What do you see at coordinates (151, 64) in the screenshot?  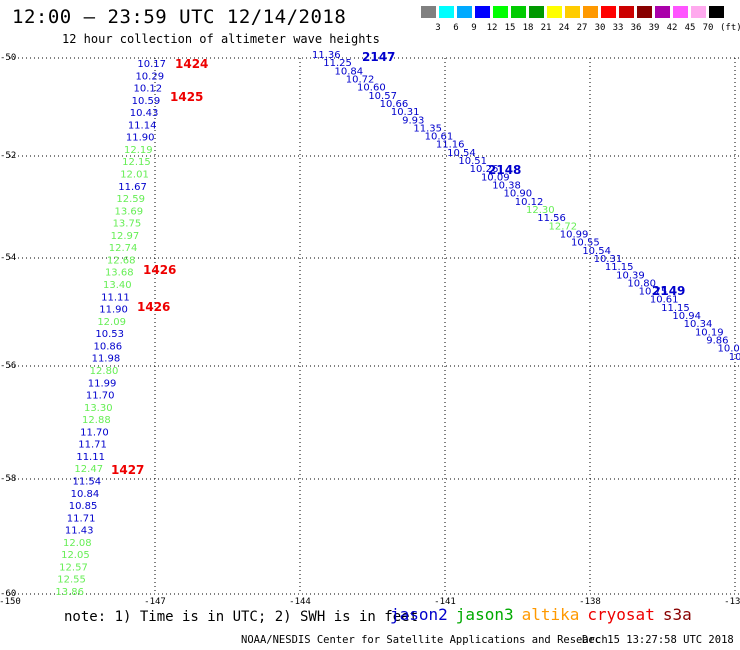 I see `wave-height-label: 10.17` at bounding box center [151, 64].